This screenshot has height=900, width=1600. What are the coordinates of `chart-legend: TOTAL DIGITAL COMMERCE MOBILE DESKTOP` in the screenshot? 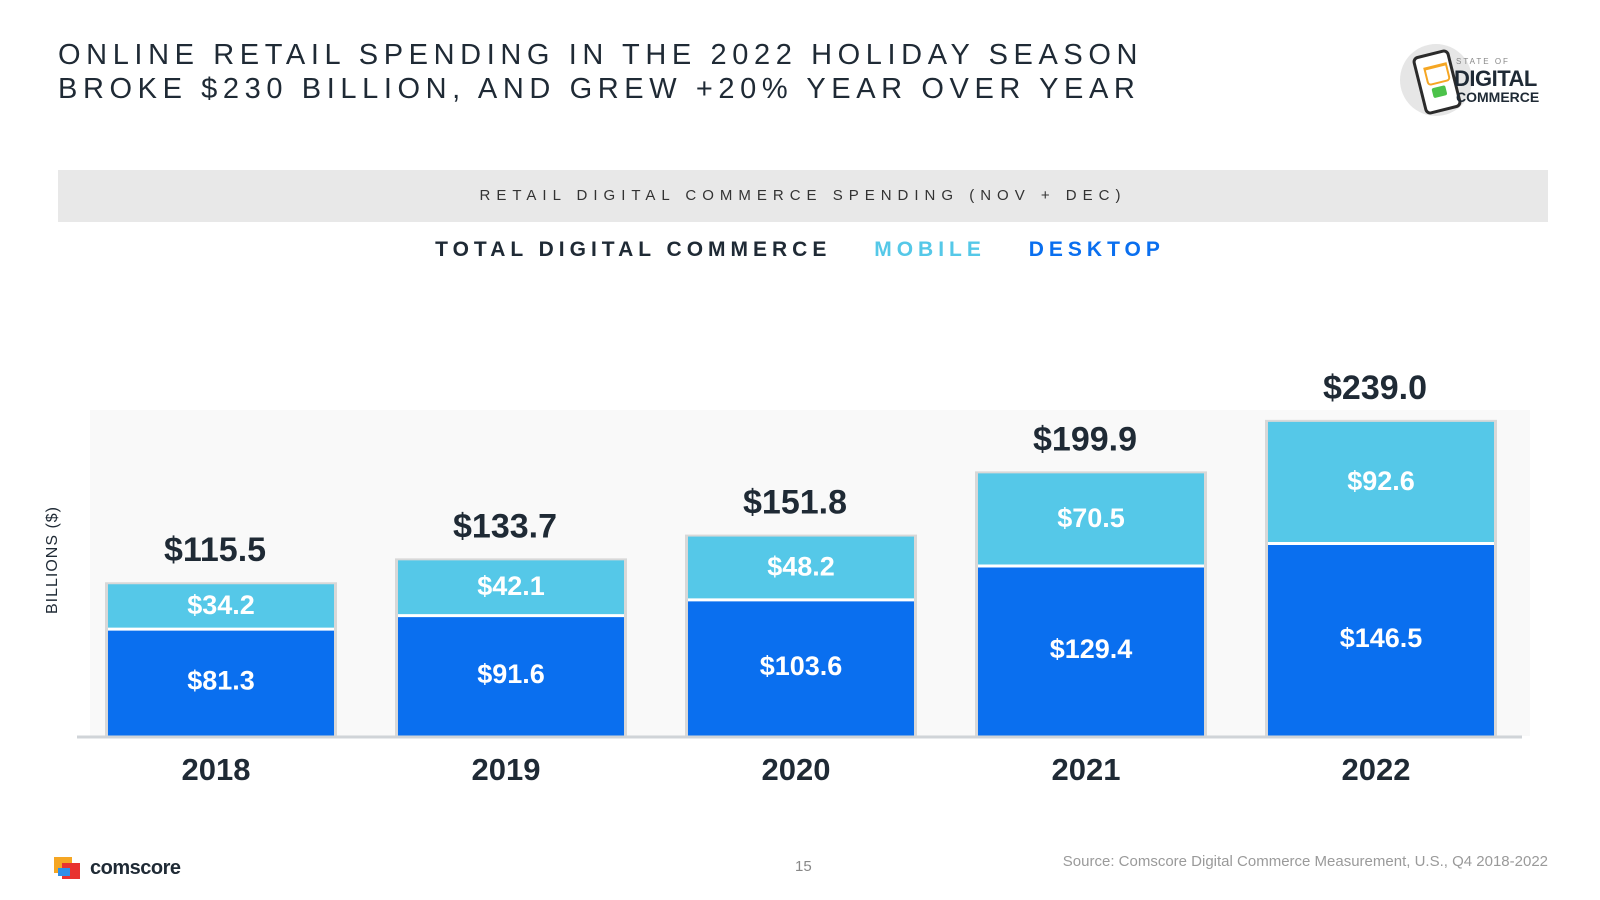 It's located at (800, 250).